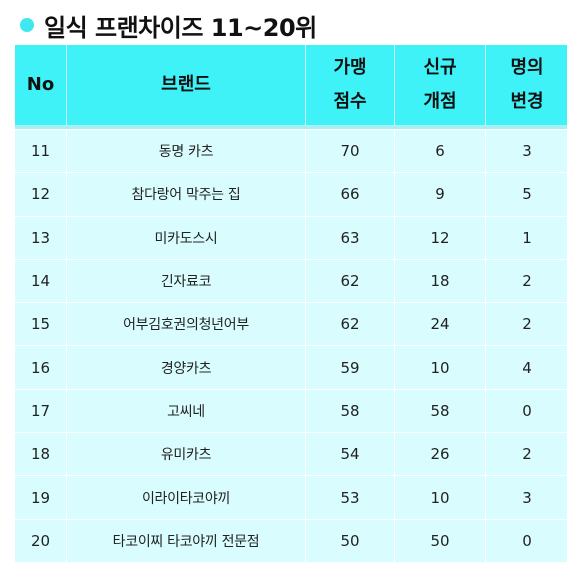  Describe the element at coordinates (186, 194) in the screenshot. I see `cell-brand: 참다랑어 막주는 집` at that location.